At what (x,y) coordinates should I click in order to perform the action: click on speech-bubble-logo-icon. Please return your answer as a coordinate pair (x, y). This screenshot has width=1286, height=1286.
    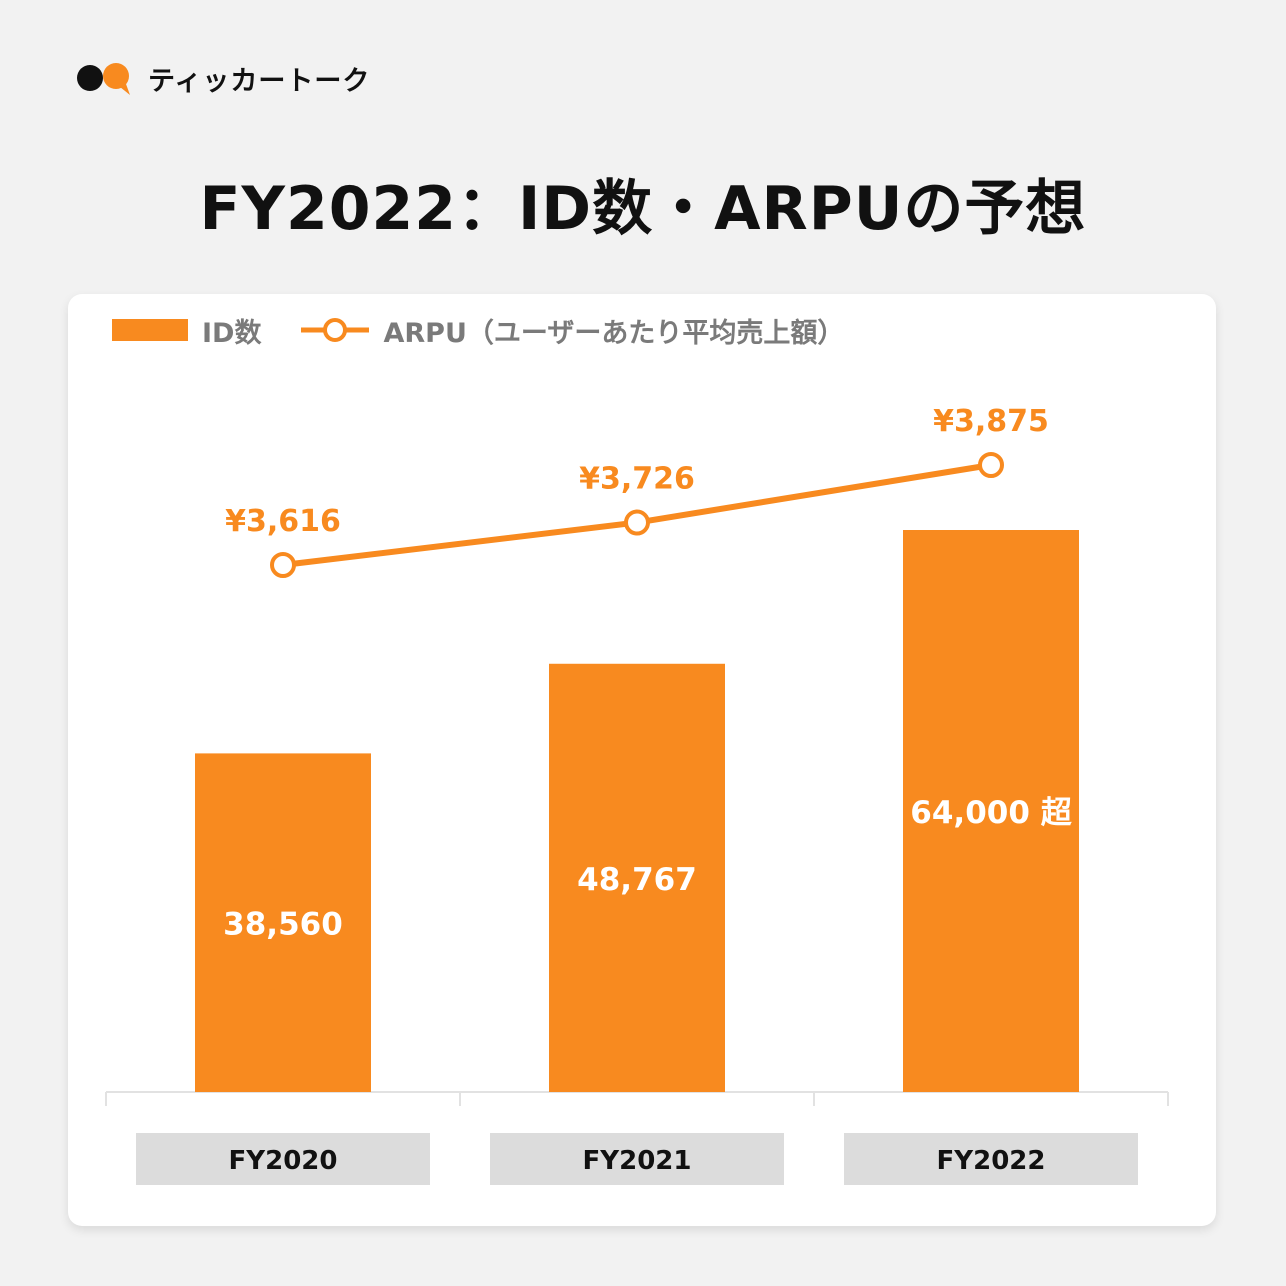
    Looking at the image, I should click on (103, 79).